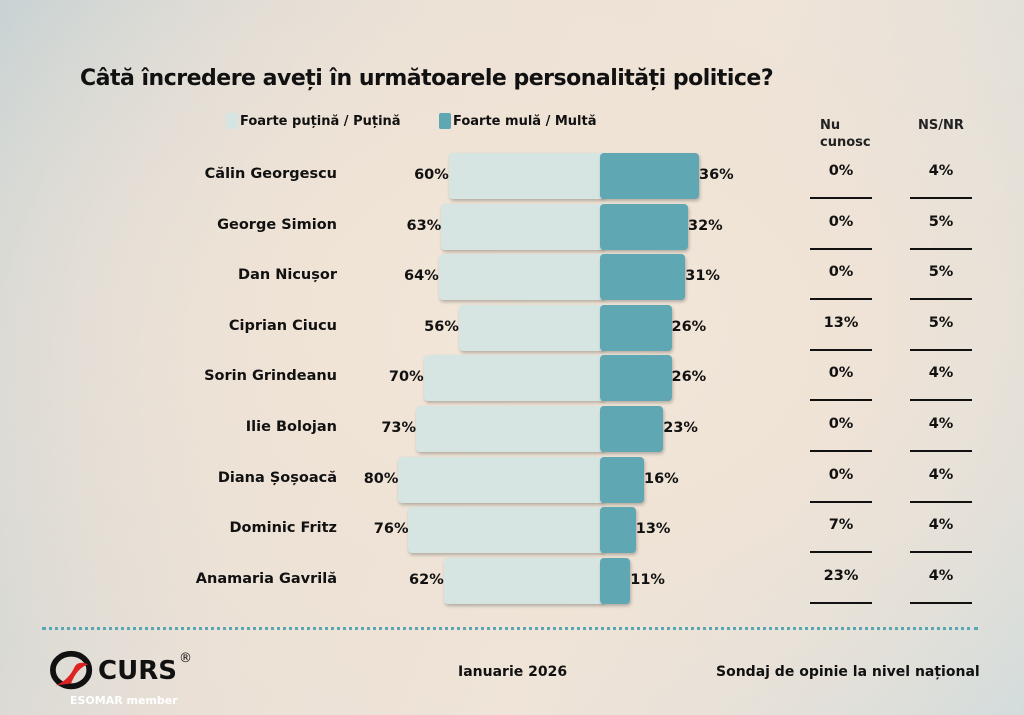  What do you see at coordinates (647, 579) in the screenshot?
I see `data-label-high: 11%` at bounding box center [647, 579].